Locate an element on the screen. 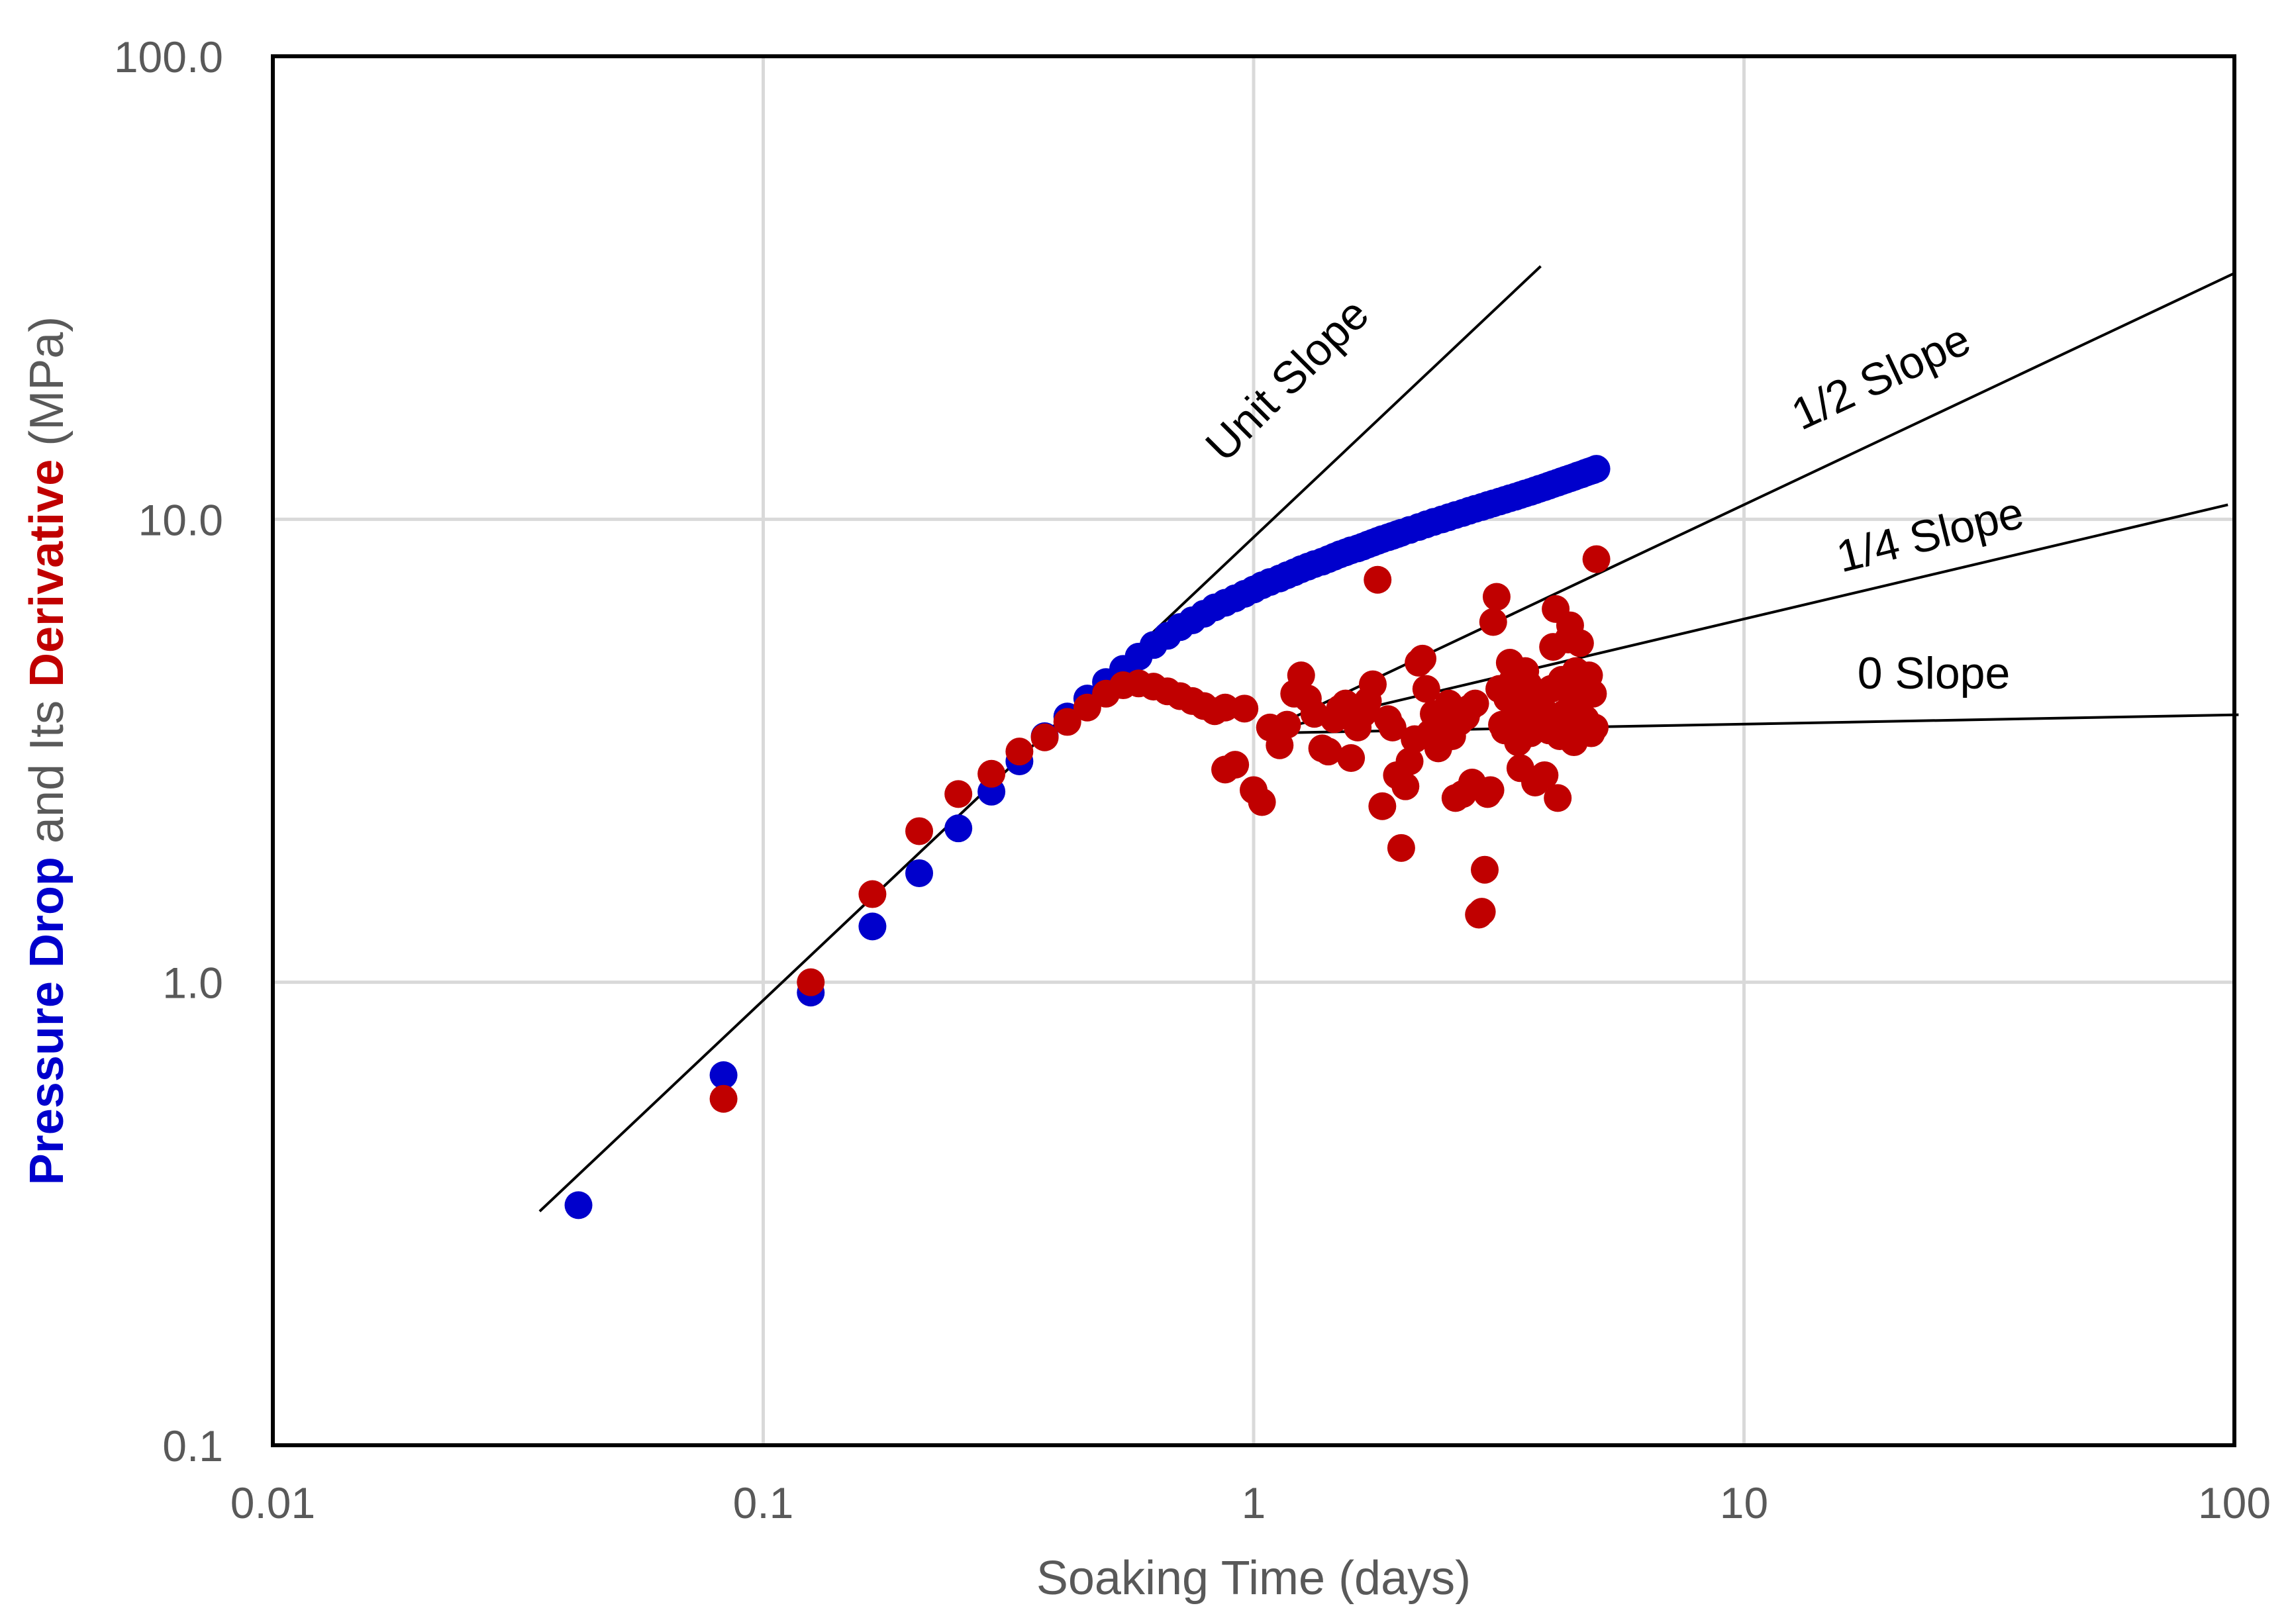  y-axis-label: Pressure Drop and Its Derivative (MPa) is located at coordinates (47, 751).